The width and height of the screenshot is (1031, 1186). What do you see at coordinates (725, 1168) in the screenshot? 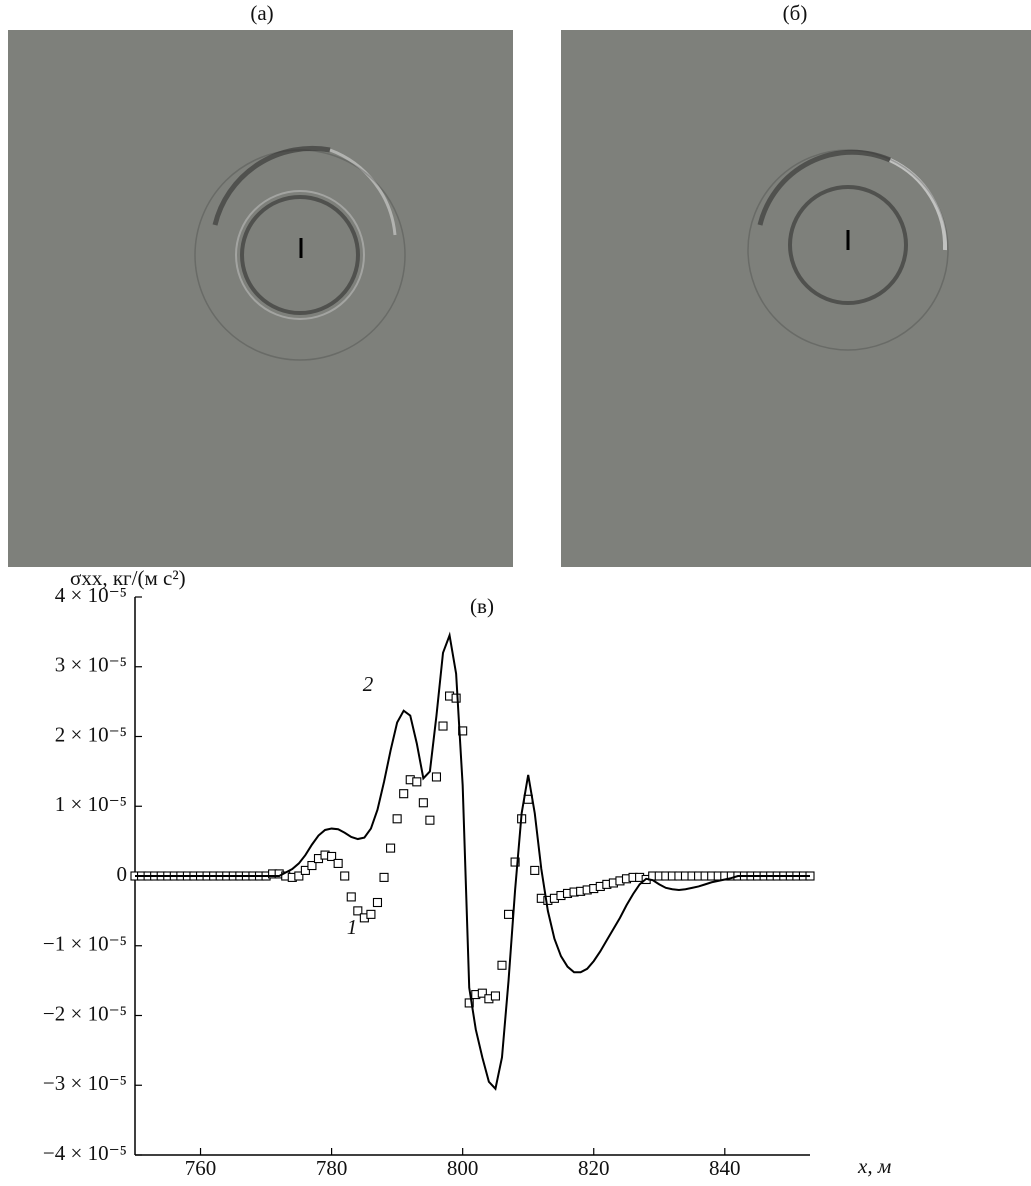
I see `x-tick-label: 840` at bounding box center [725, 1168].